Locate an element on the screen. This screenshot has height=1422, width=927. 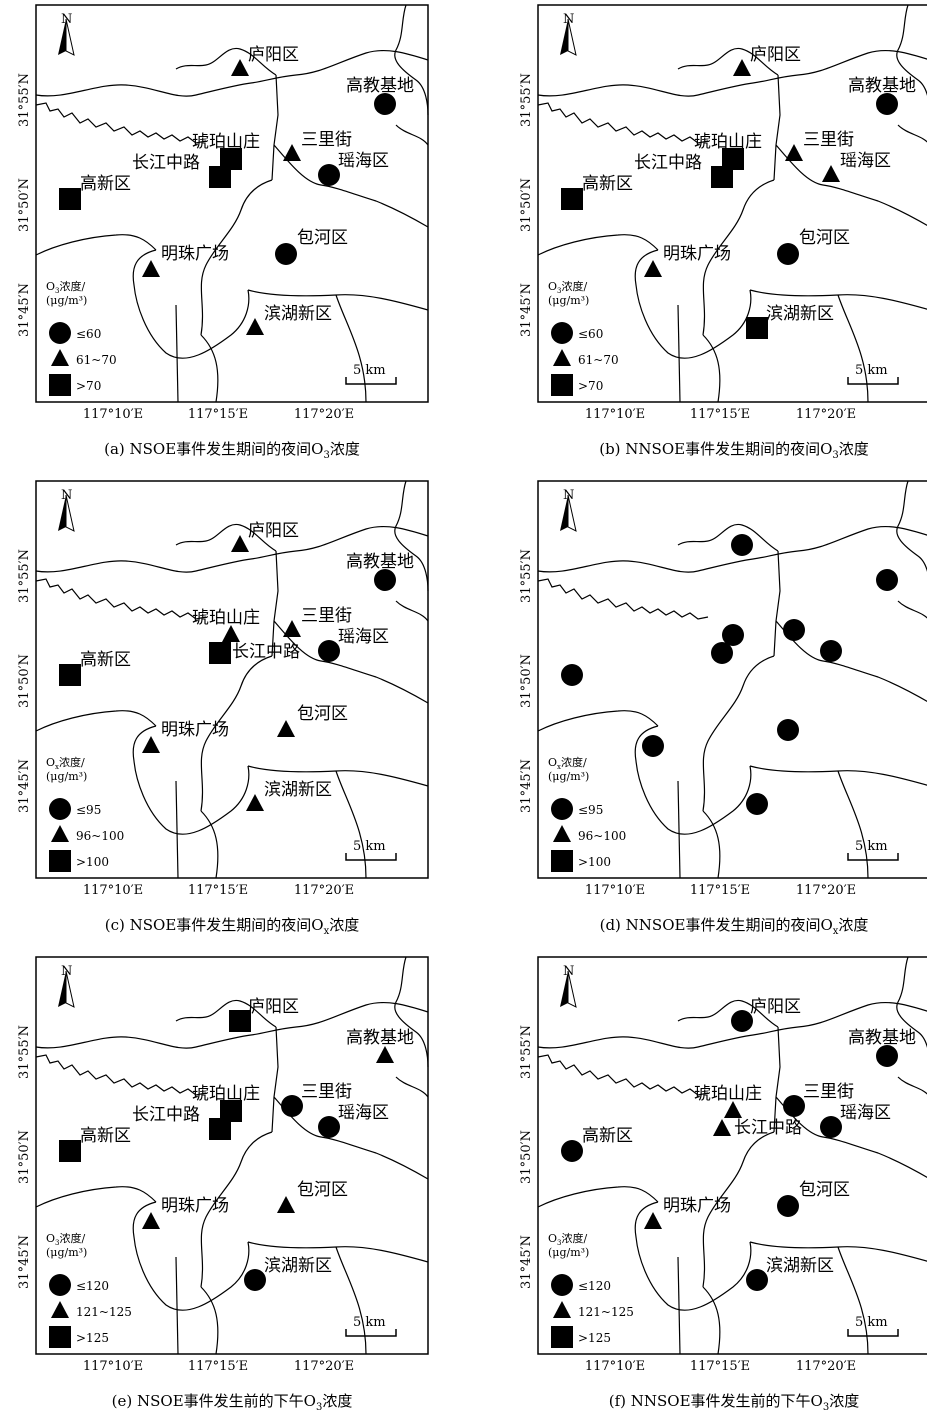
place-label: 高教基地 is located at coordinates (882, 1038).